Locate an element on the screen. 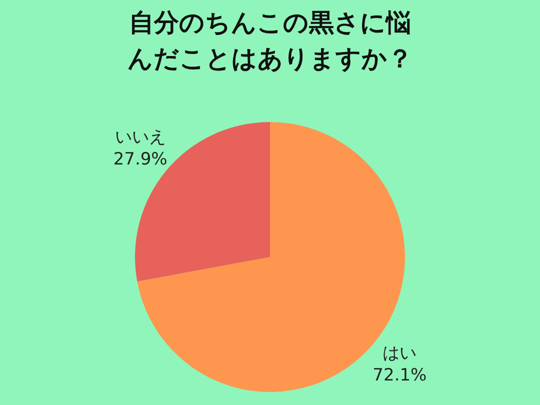 The image size is (540, 405). data-label: 27.9% is located at coordinates (140, 159).